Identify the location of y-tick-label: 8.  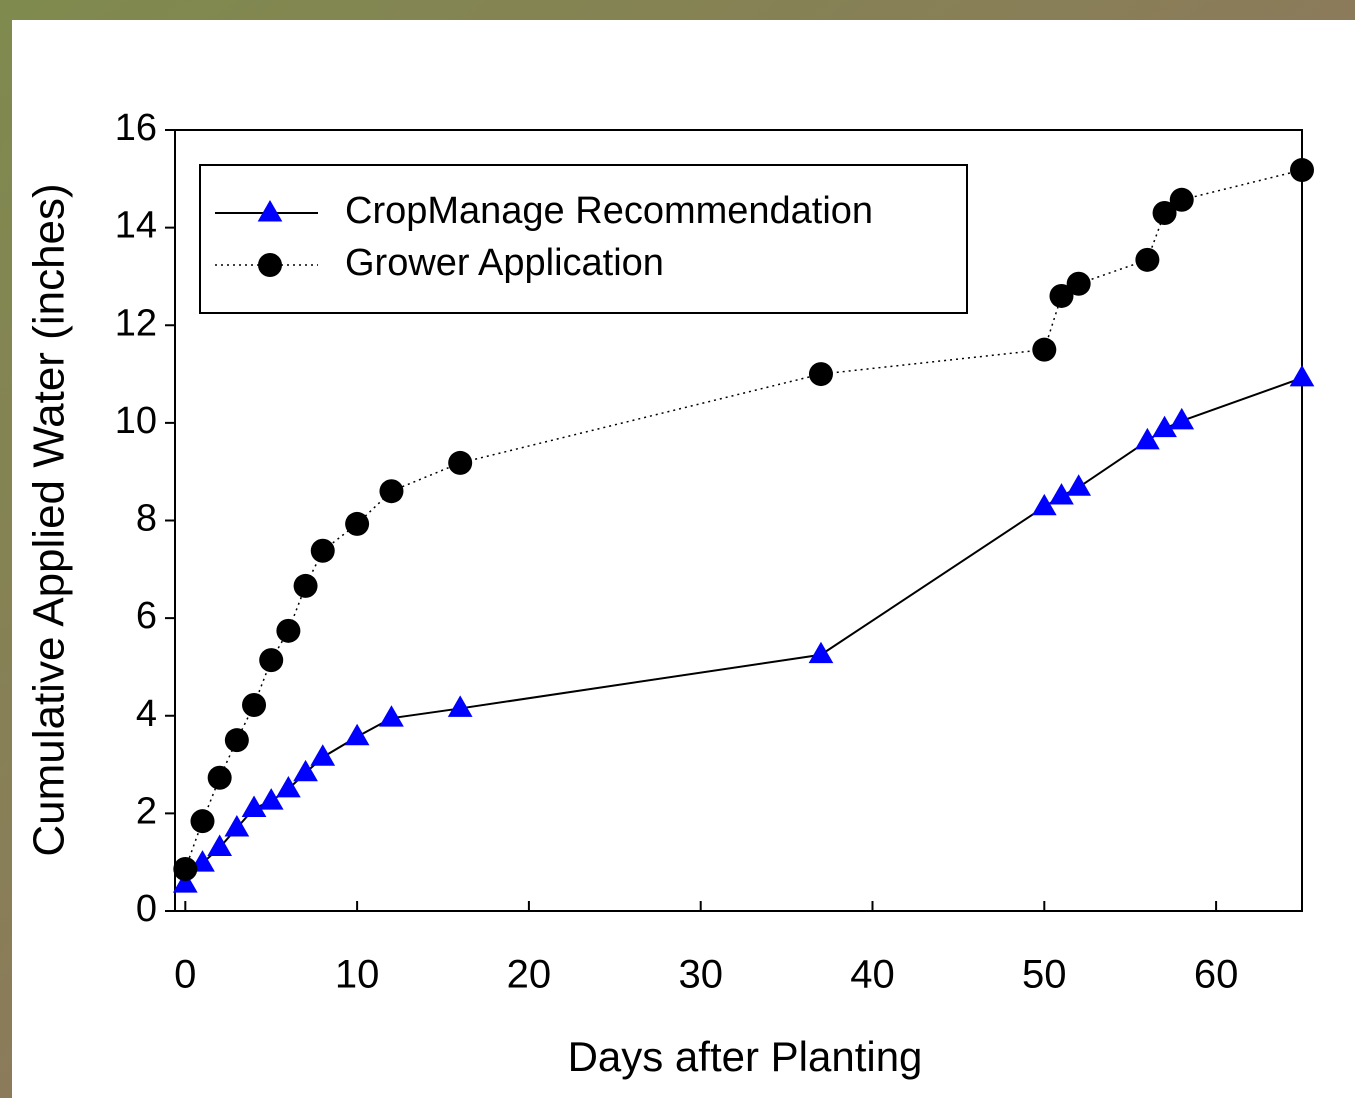
(146, 519).